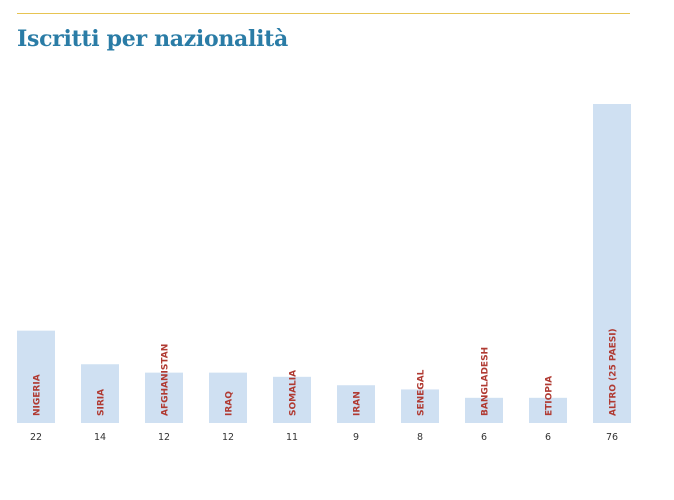 Image resolution: width=674 pixels, height=500 pixels. What do you see at coordinates (612, 437) in the screenshot?
I see `value-label-altro-25-paesi: 76` at bounding box center [612, 437].